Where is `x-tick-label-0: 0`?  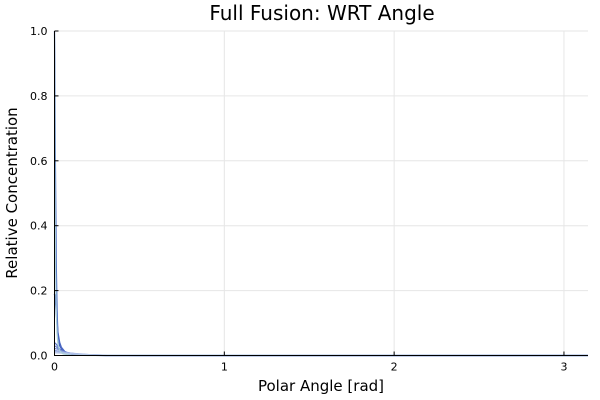 x-tick-label-0: 0 is located at coordinates (54, 367).